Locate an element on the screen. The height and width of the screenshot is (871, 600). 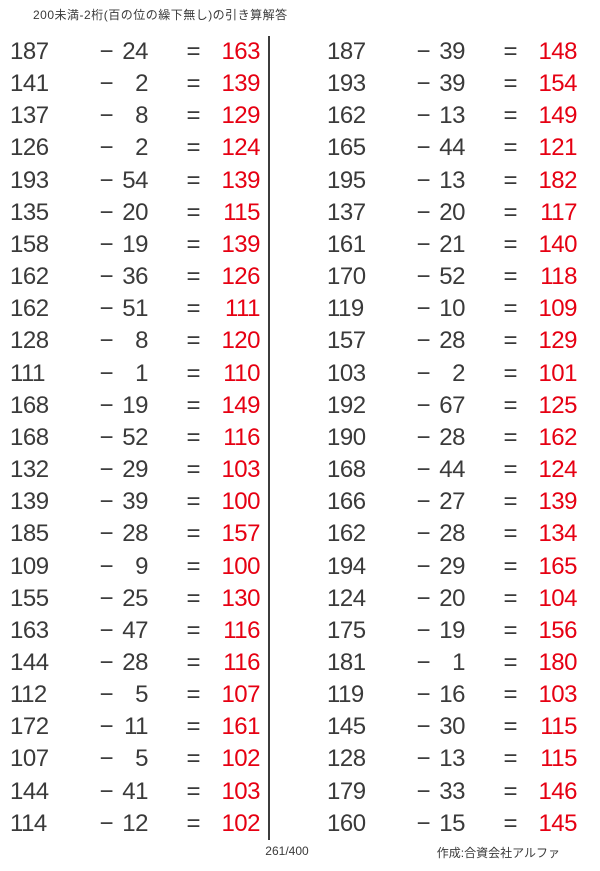
equation-row: 168 − 44 = 124 is located at coordinates (463, 470).